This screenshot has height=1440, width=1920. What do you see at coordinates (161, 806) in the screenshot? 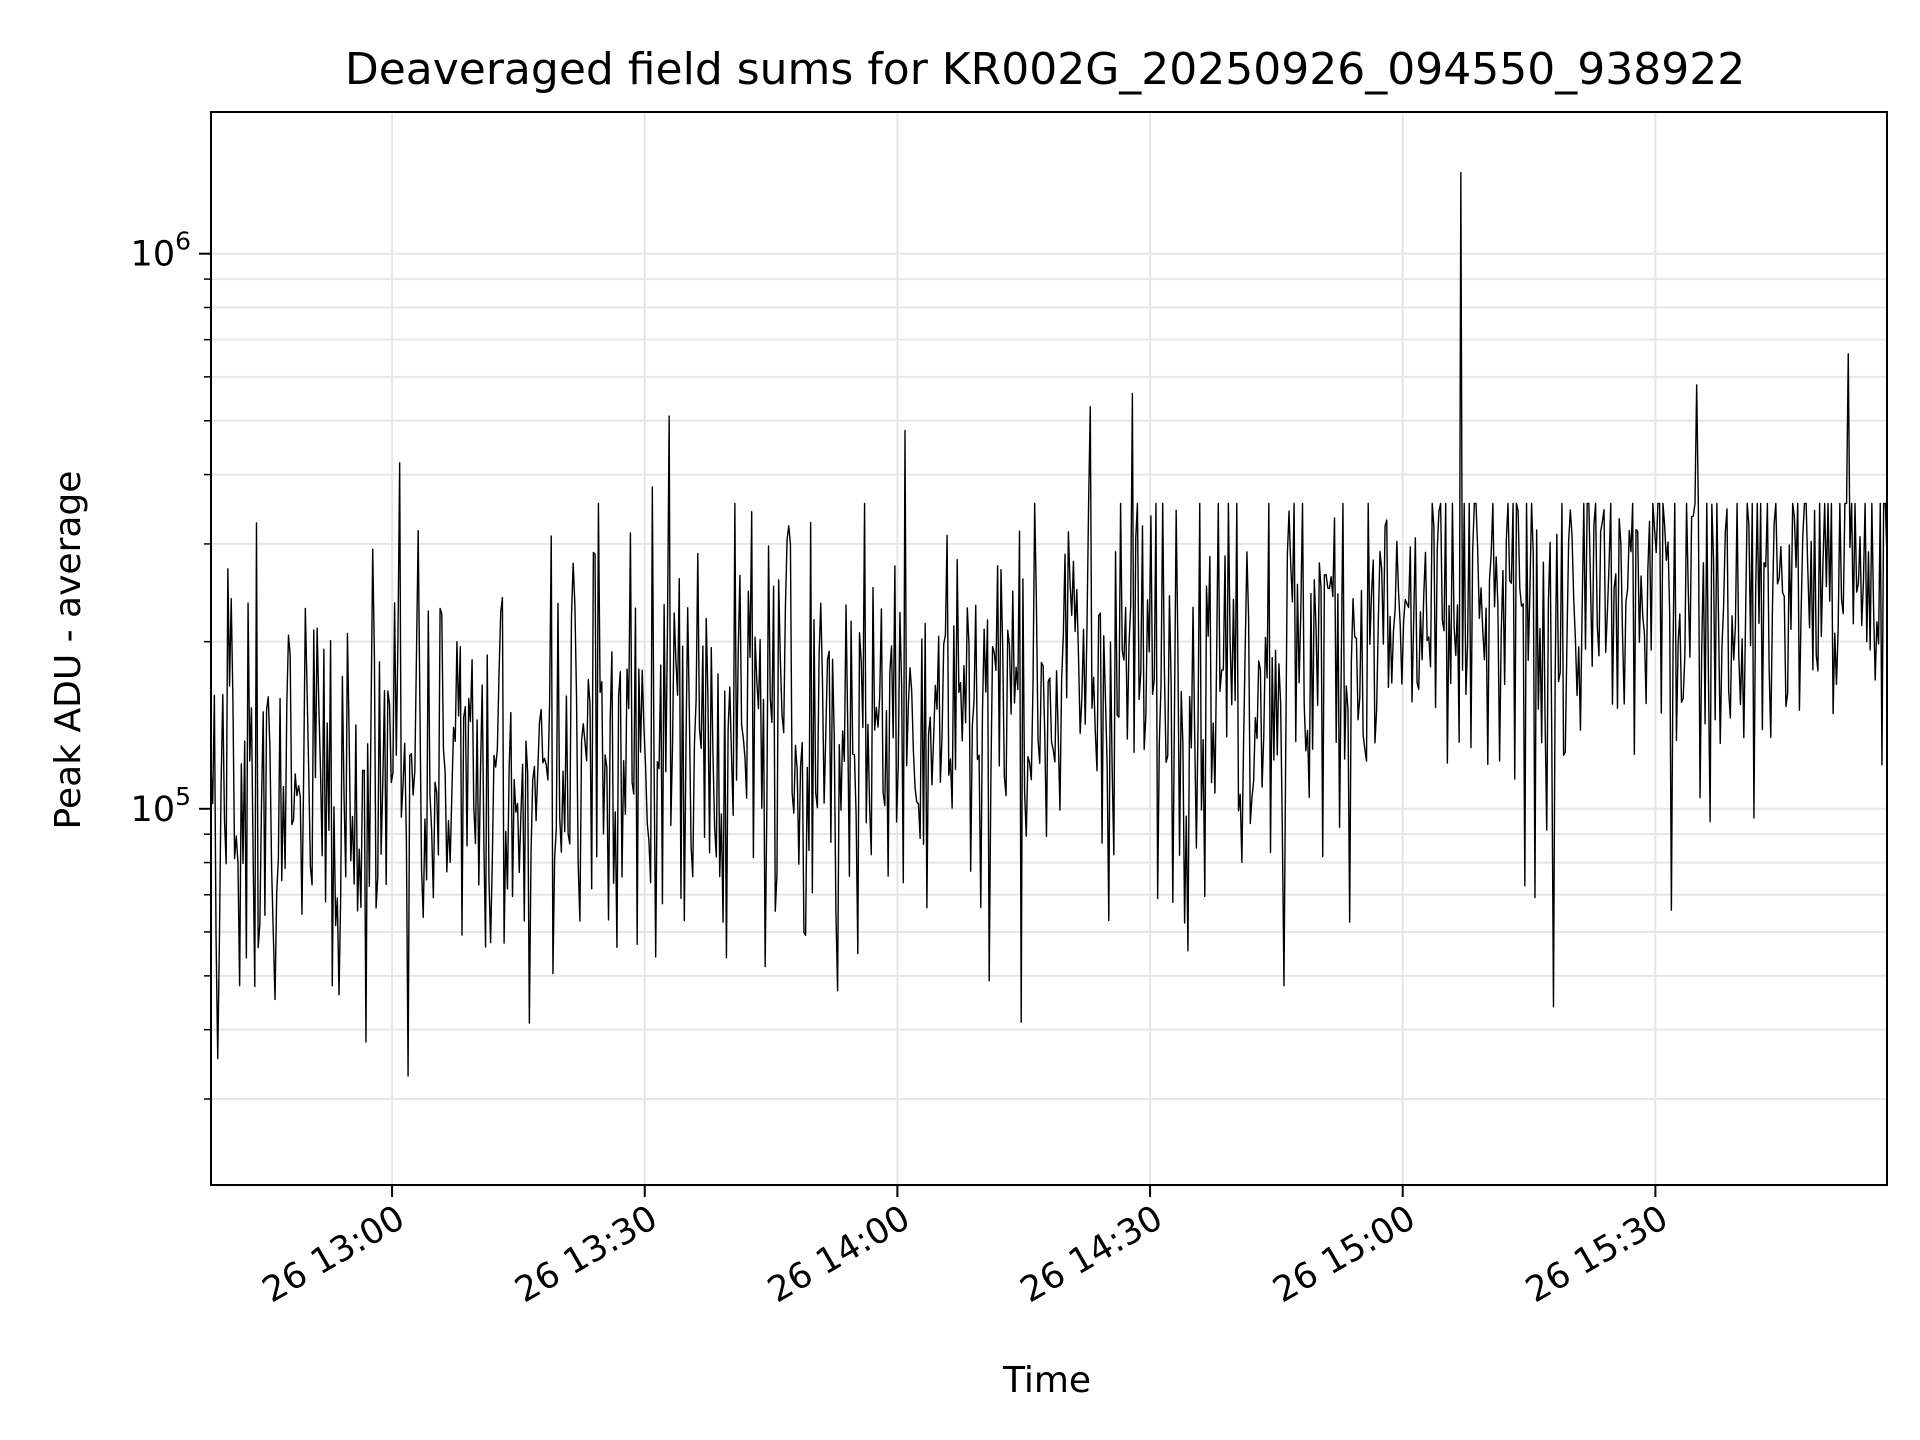
I see `y-tick-label: 105` at bounding box center [161, 806].